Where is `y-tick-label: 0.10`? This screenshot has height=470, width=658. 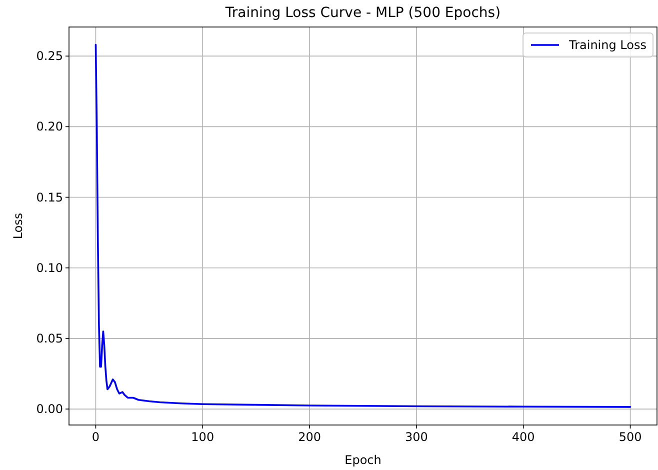
y-tick-label: 0.10 is located at coordinates (49, 267).